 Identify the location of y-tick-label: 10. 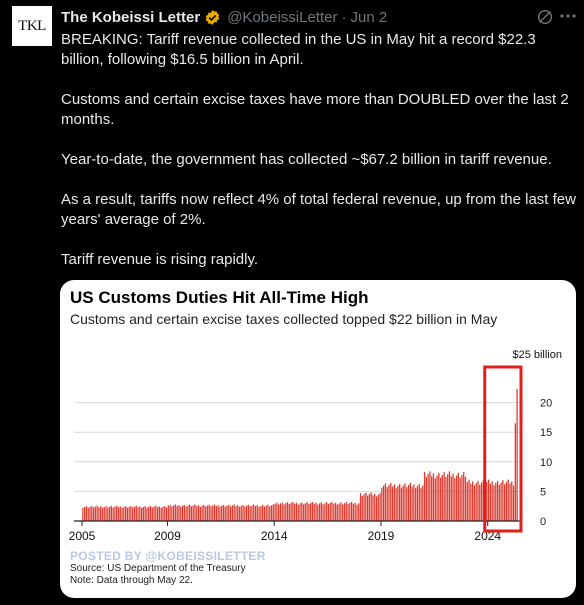
(546, 463).